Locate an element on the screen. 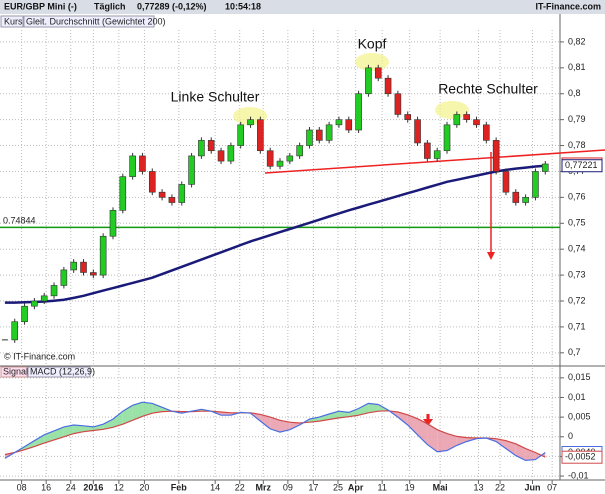  x-tick-label: 17 is located at coordinates (313, 487).